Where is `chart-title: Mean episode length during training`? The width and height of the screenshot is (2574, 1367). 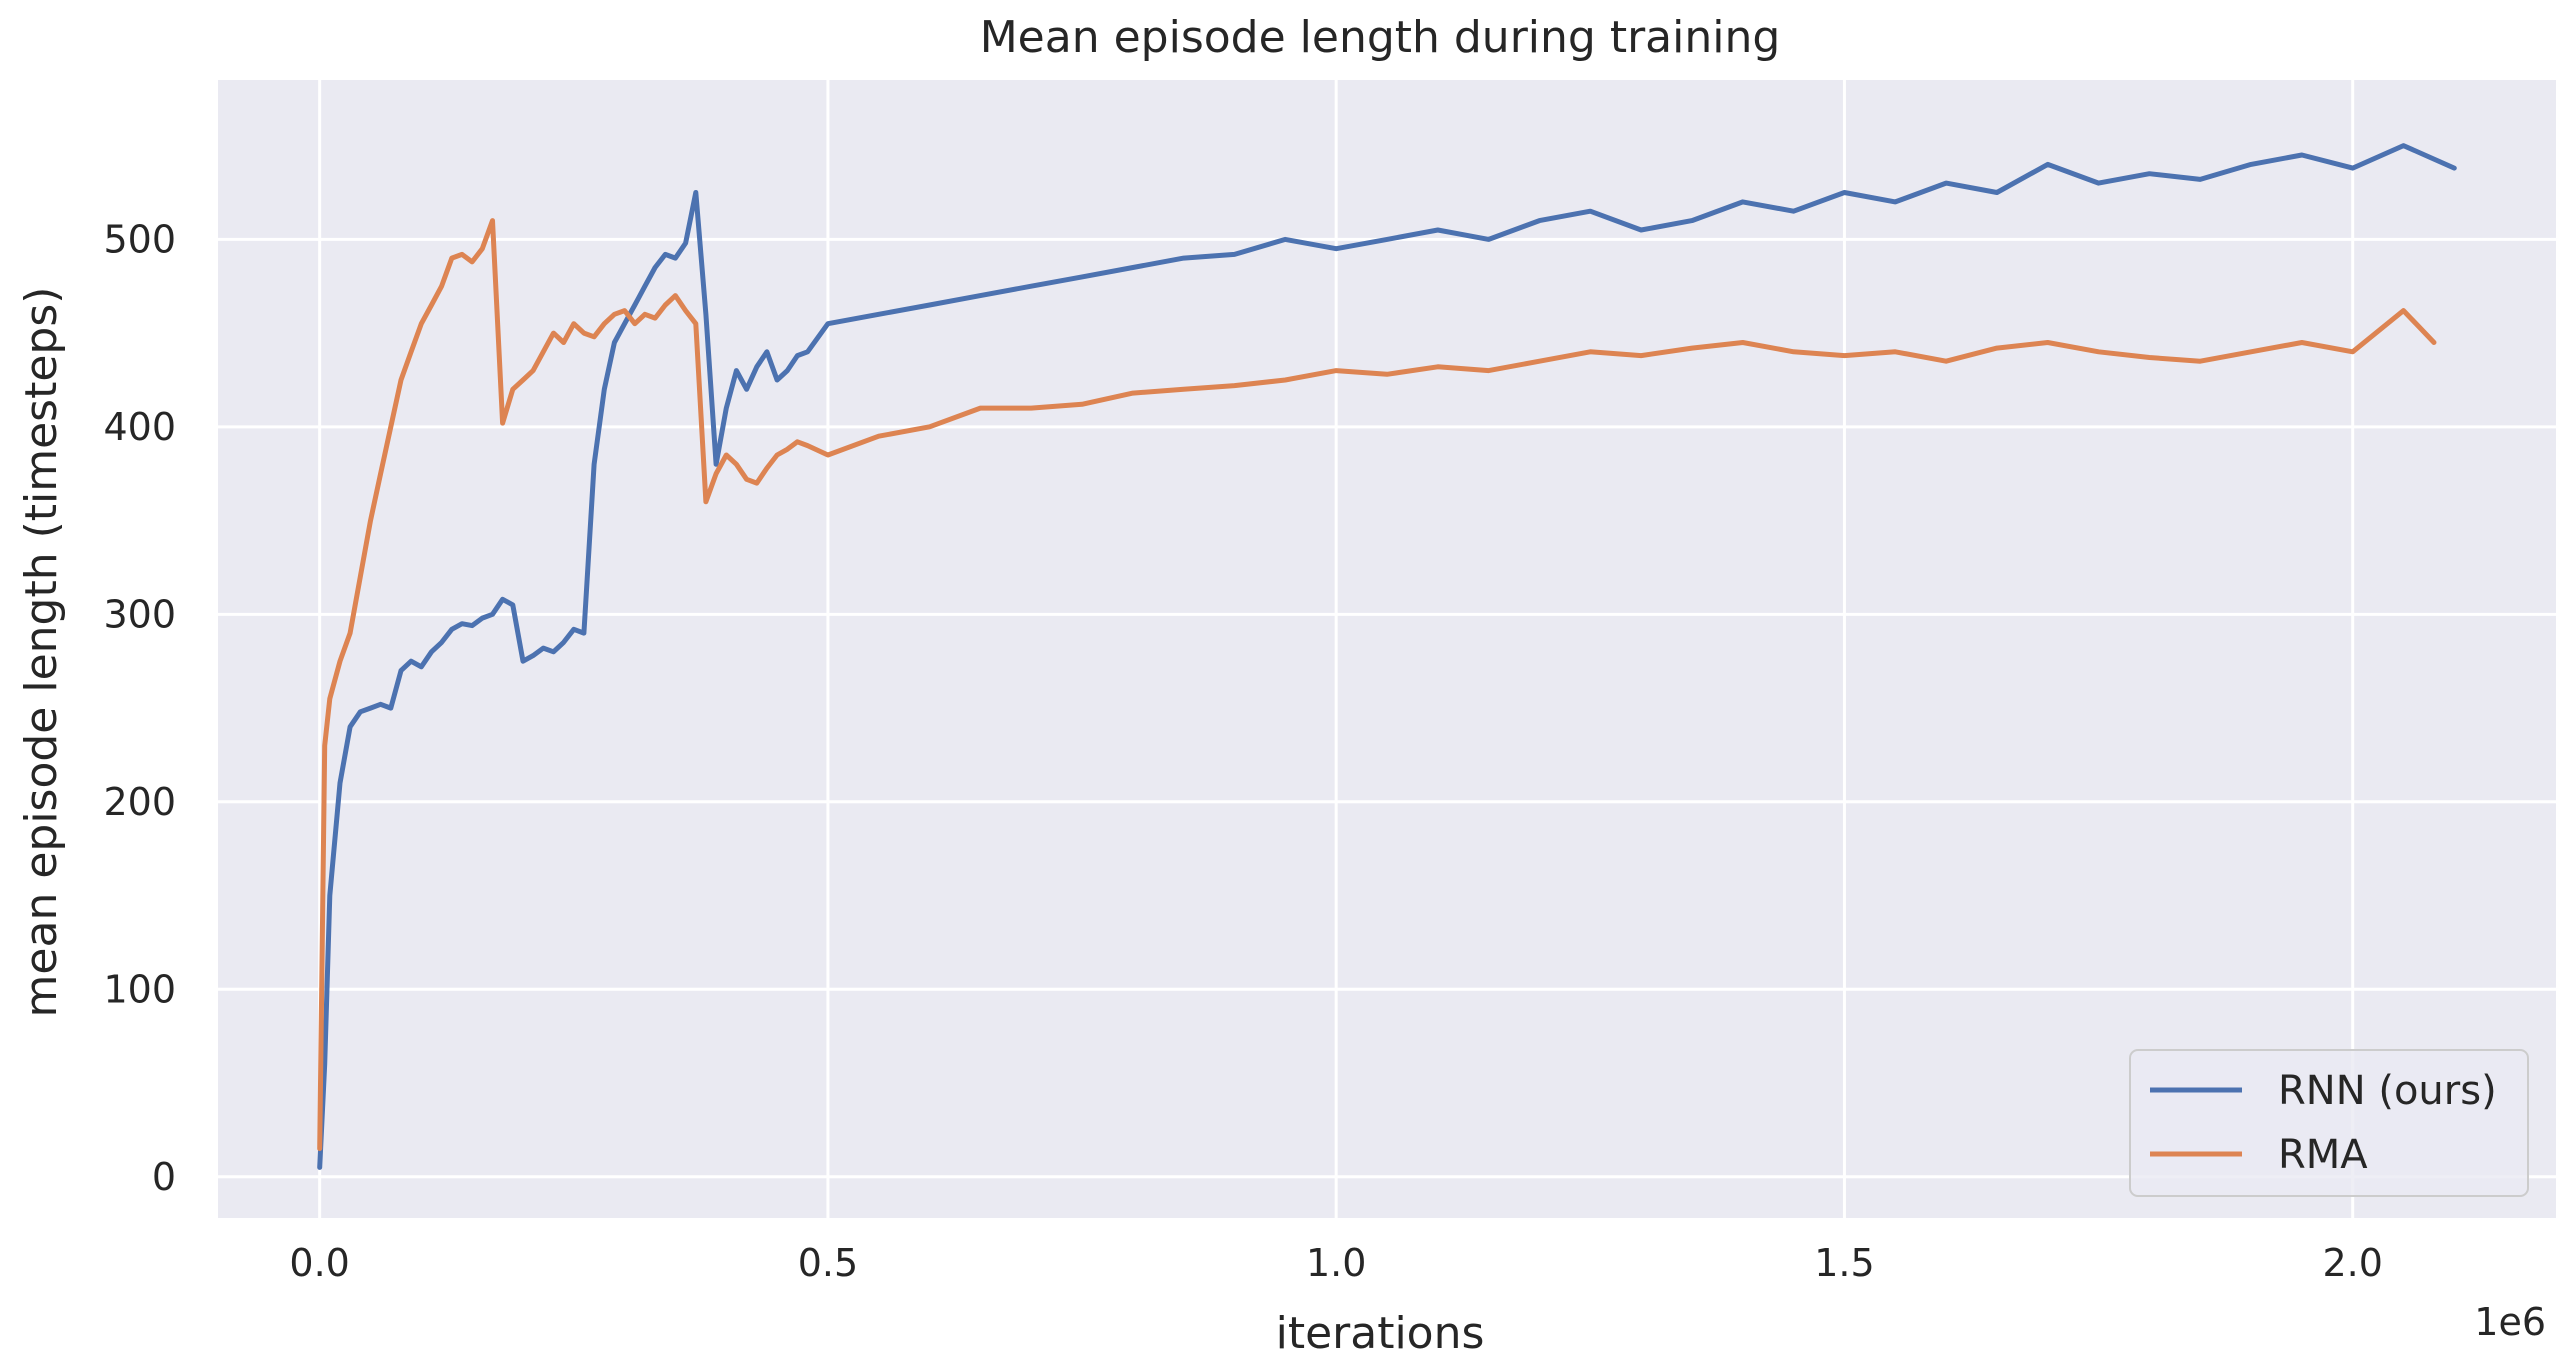
chart-title: Mean episode length during training is located at coordinates (1380, 37).